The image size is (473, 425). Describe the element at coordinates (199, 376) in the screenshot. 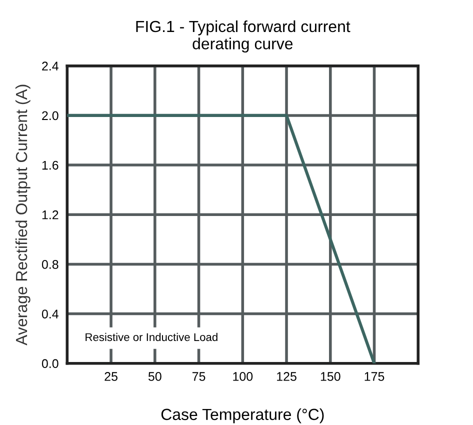

I see `x-tick-label: 75` at that location.